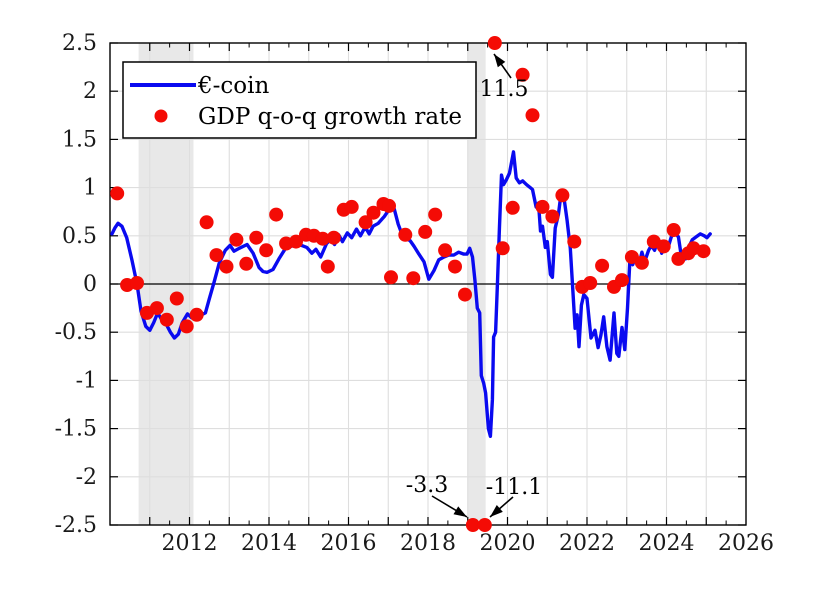 The image size is (827, 591). What do you see at coordinates (190, 543) in the screenshot?
I see `x-tick-label: 2012` at bounding box center [190, 543].